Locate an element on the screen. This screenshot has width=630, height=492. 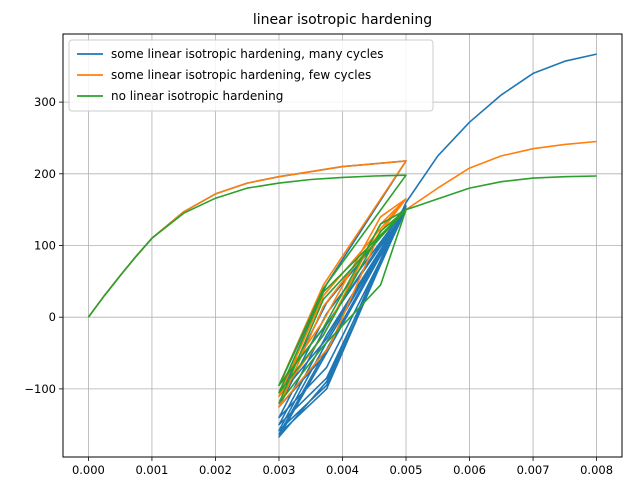
legend-box is located at coordinates (251, 75).